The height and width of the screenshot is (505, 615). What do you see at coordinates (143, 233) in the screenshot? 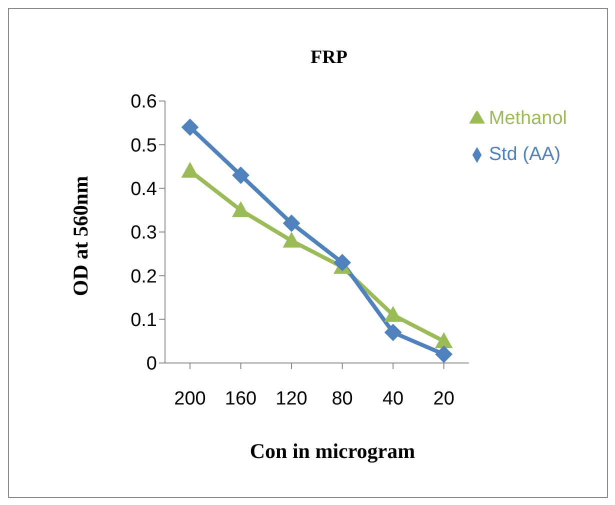
I see `y-tick-label: 0.3` at bounding box center [143, 233].